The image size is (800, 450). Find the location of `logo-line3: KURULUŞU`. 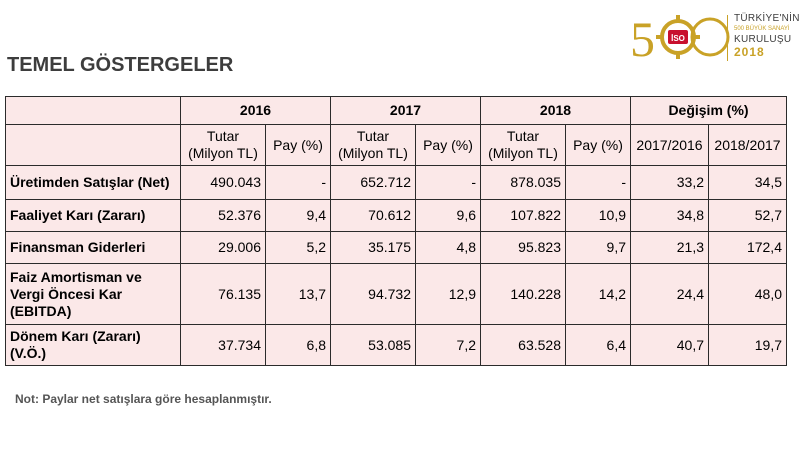

logo-line3: KURULUŞU is located at coordinates (763, 39).